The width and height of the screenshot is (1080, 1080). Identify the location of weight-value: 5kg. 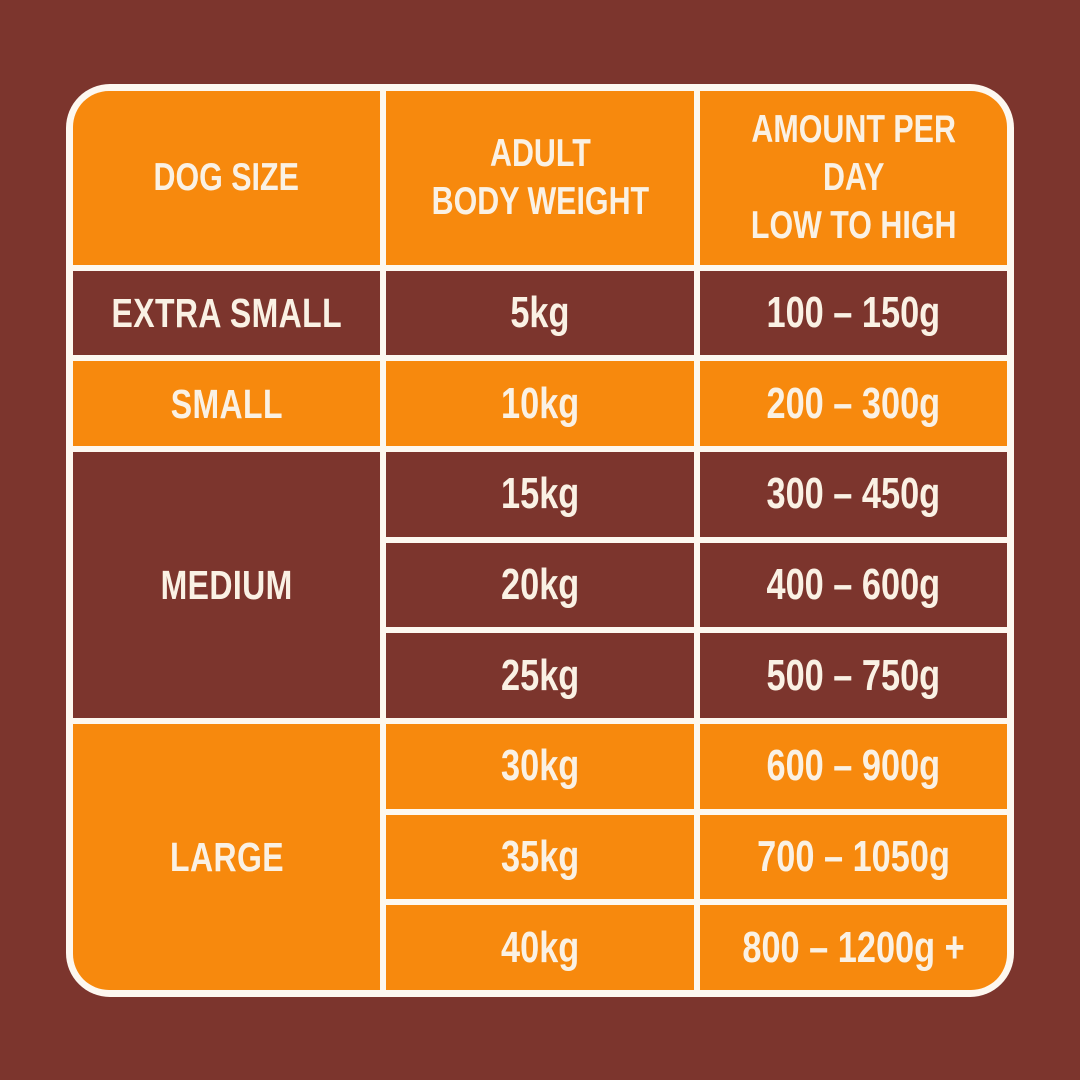
(540, 313).